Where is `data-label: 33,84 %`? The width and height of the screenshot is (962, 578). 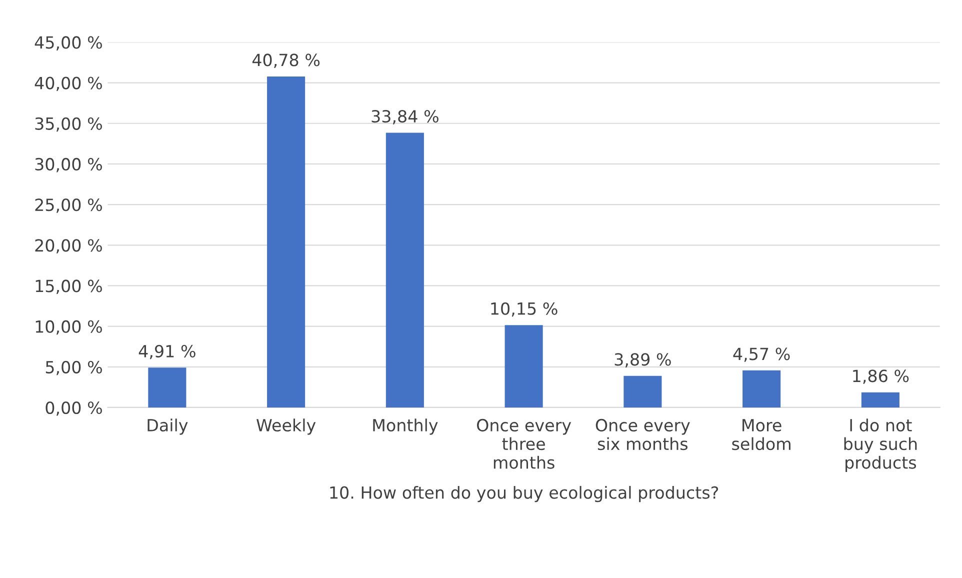
data-label: 33,84 % is located at coordinates (405, 117).